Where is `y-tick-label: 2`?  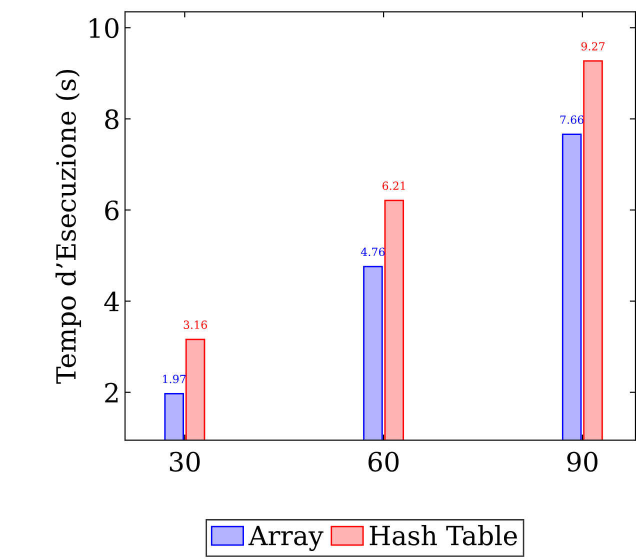
y-tick-label: 2 is located at coordinates (111, 392).